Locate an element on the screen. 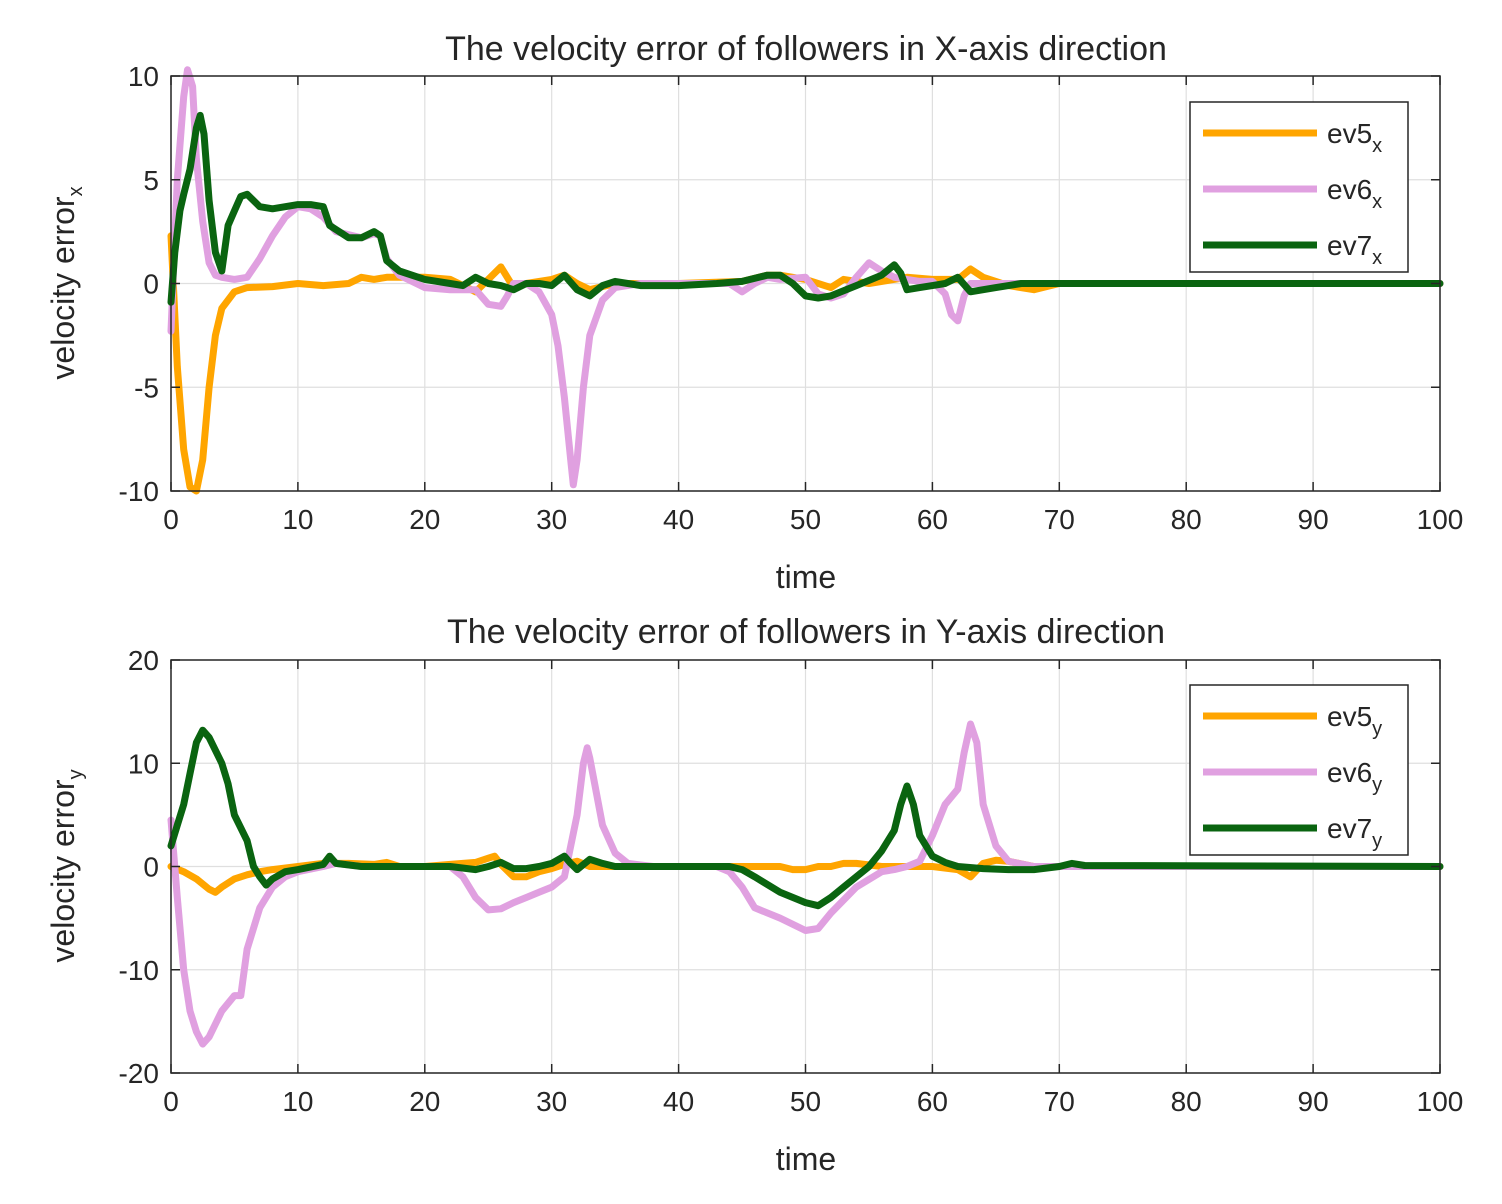 The width and height of the screenshot is (1502, 1204). legend-label-ev7: ev7x is located at coordinates (1354, 249).